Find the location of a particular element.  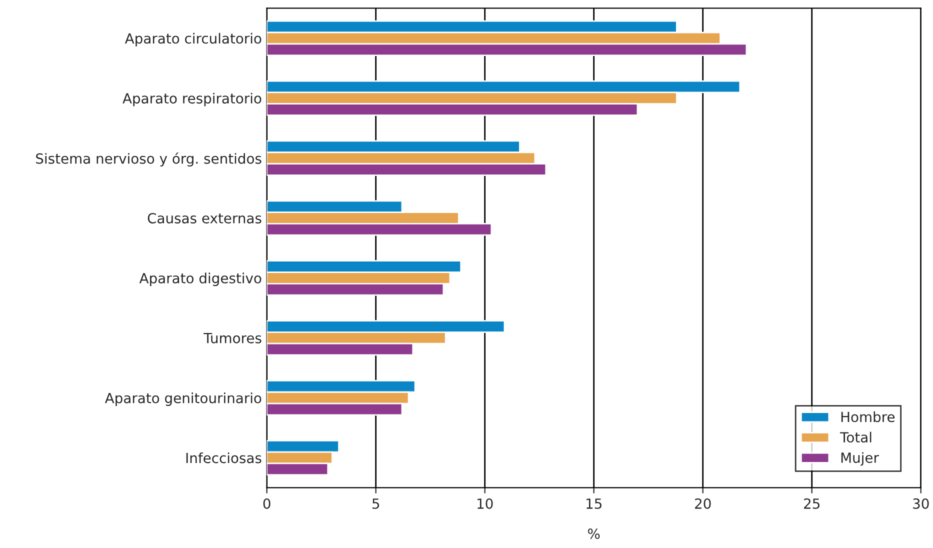

legend-label: Total is located at coordinates (856, 437).